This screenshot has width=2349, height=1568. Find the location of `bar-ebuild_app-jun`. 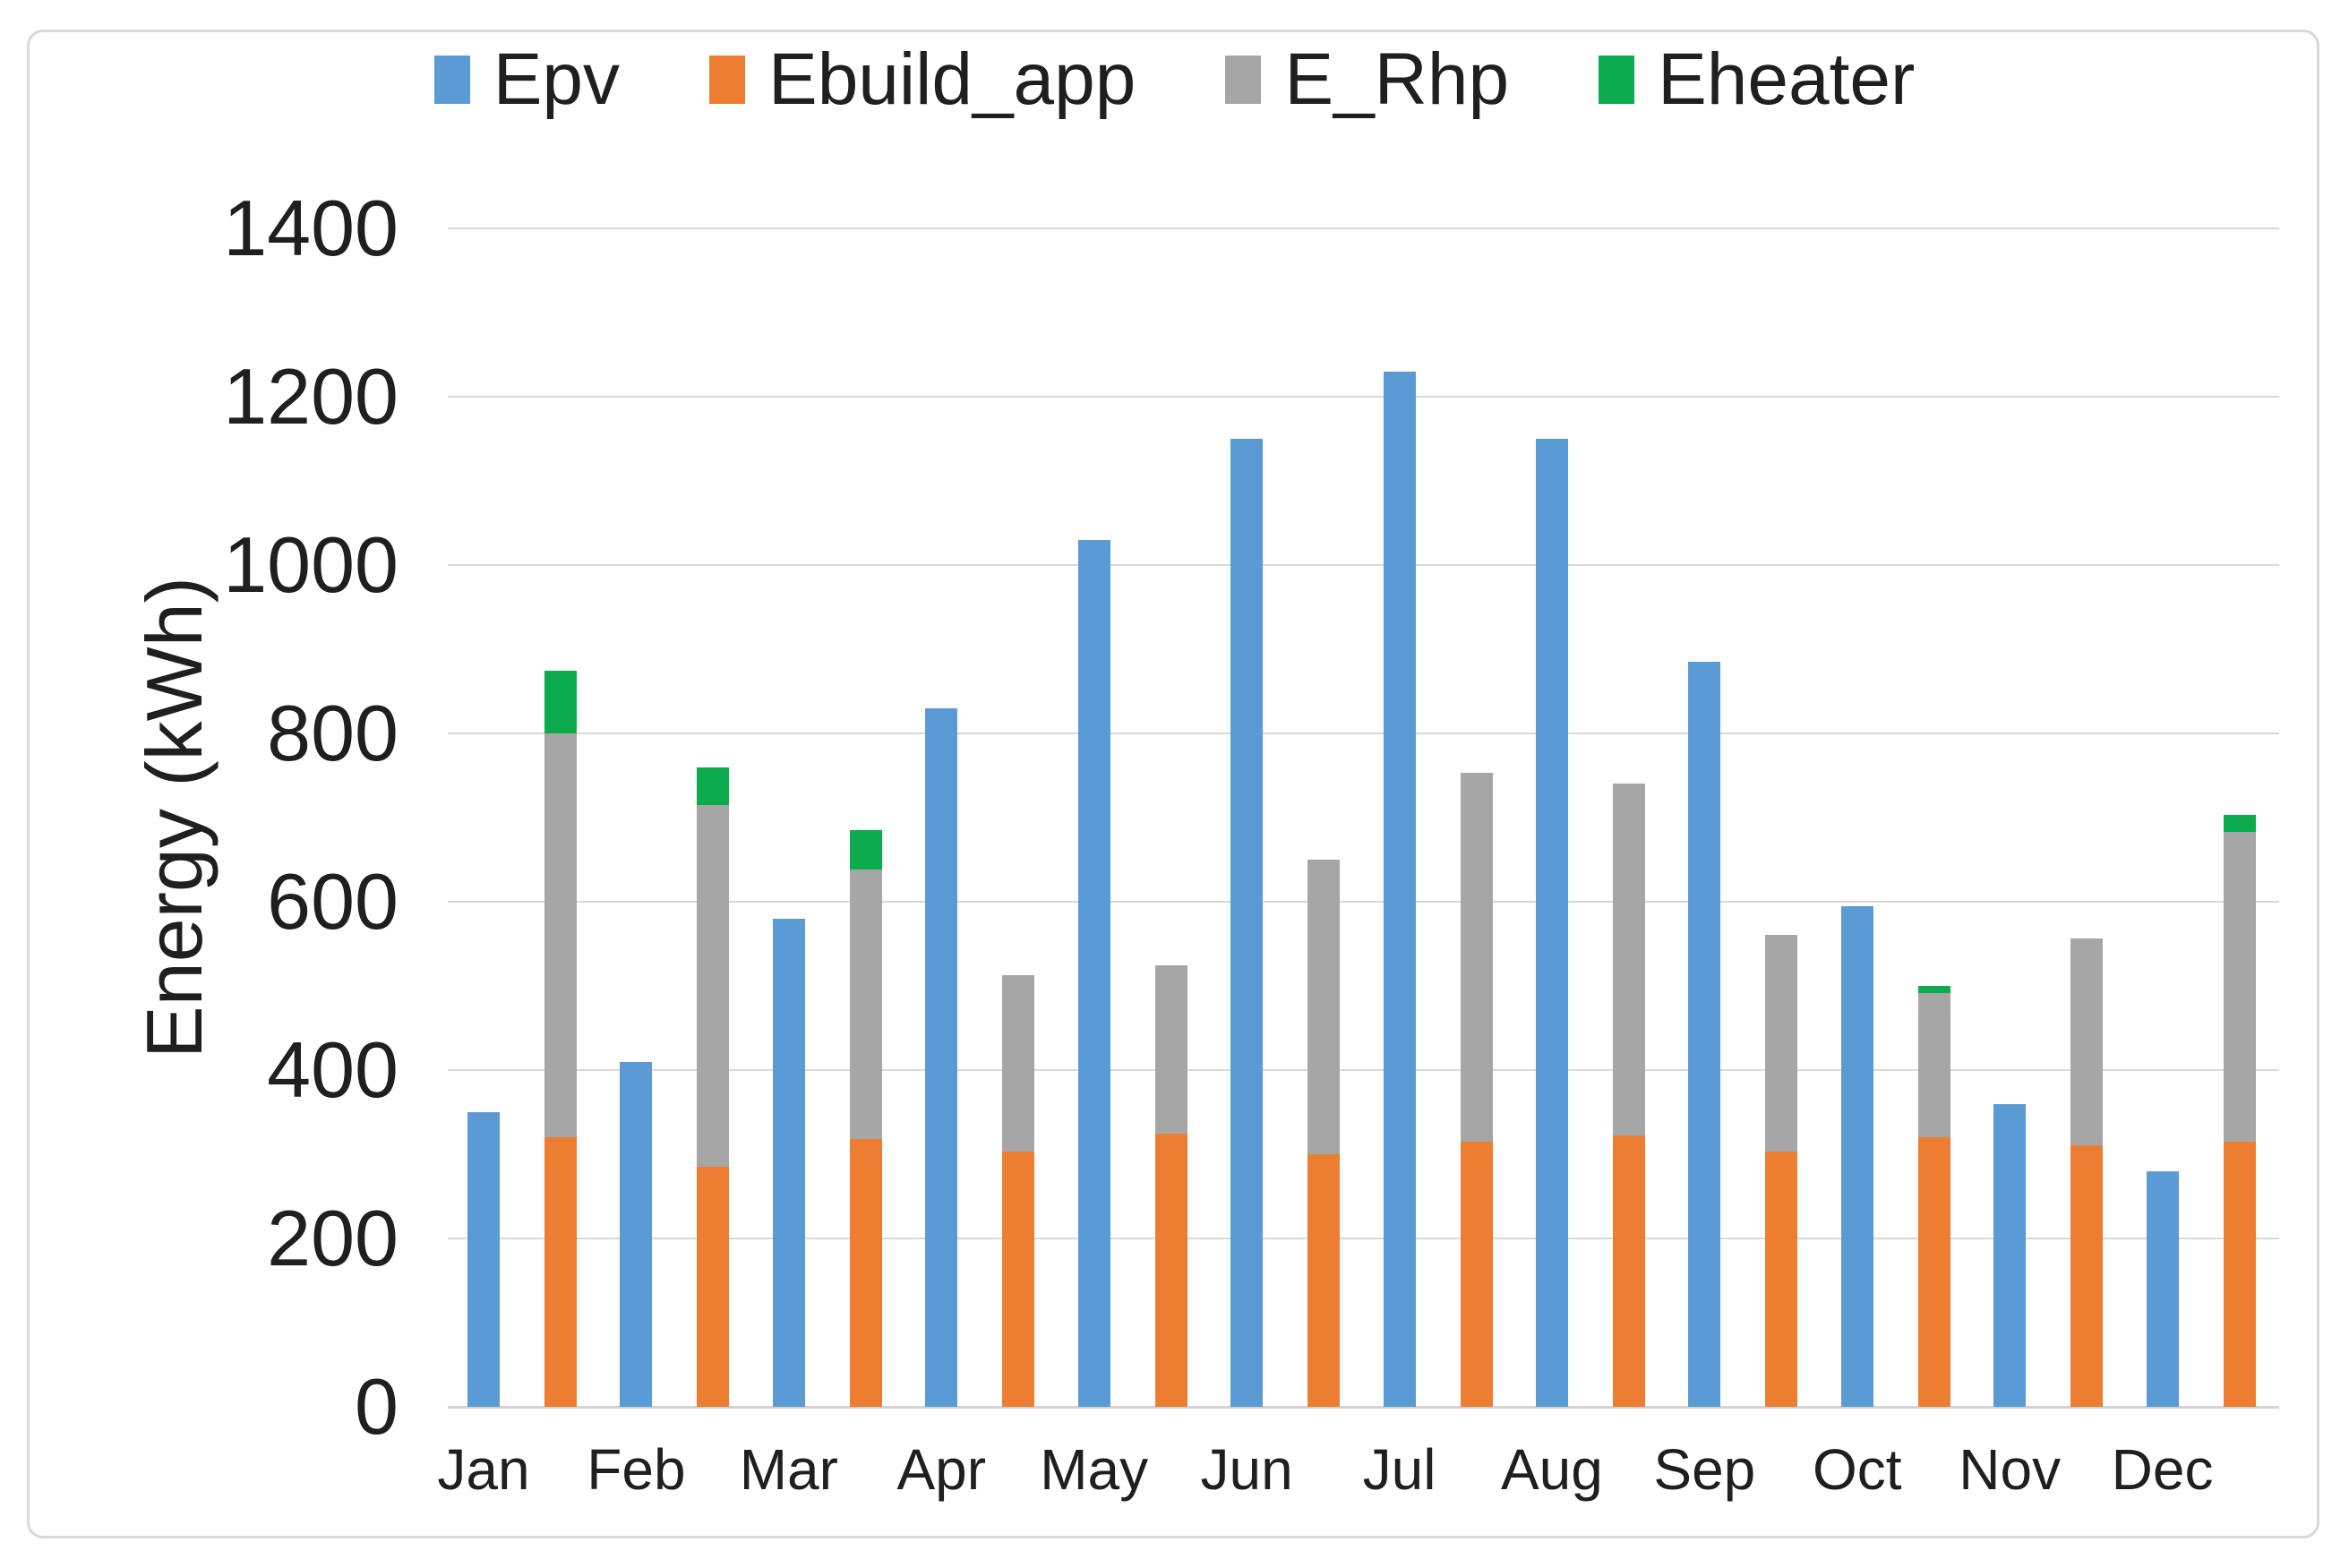

bar-ebuild_app-jun is located at coordinates (1324, 1280).